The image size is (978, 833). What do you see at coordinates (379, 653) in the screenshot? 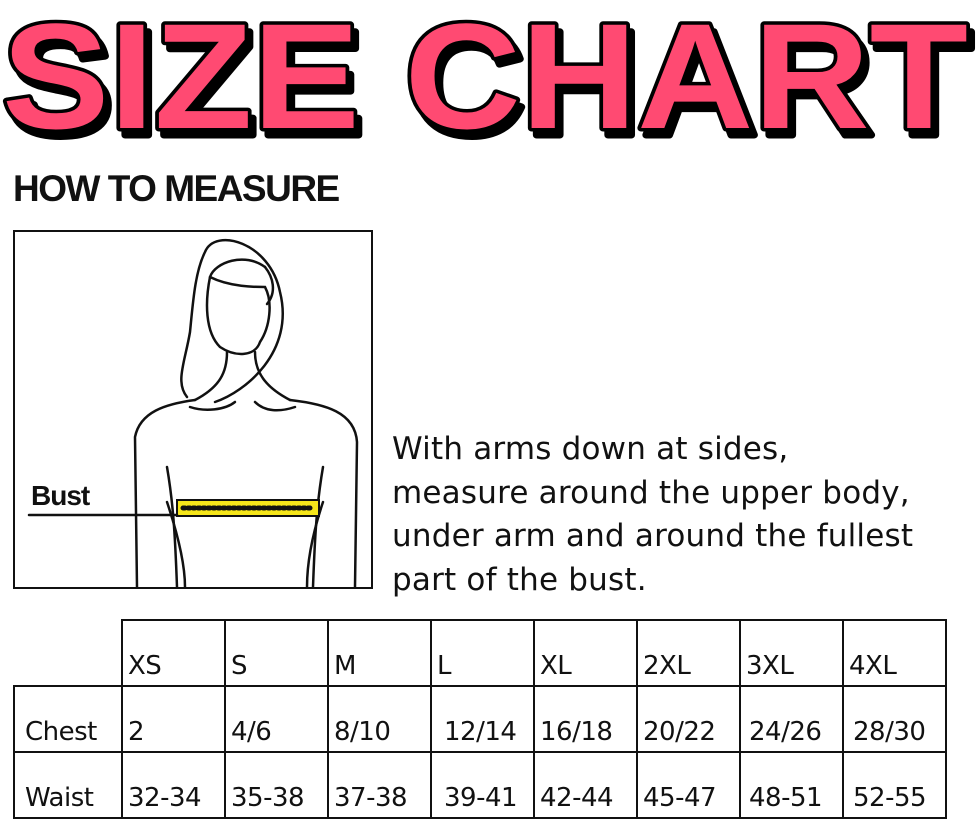
I see `size-header: M` at bounding box center [379, 653].